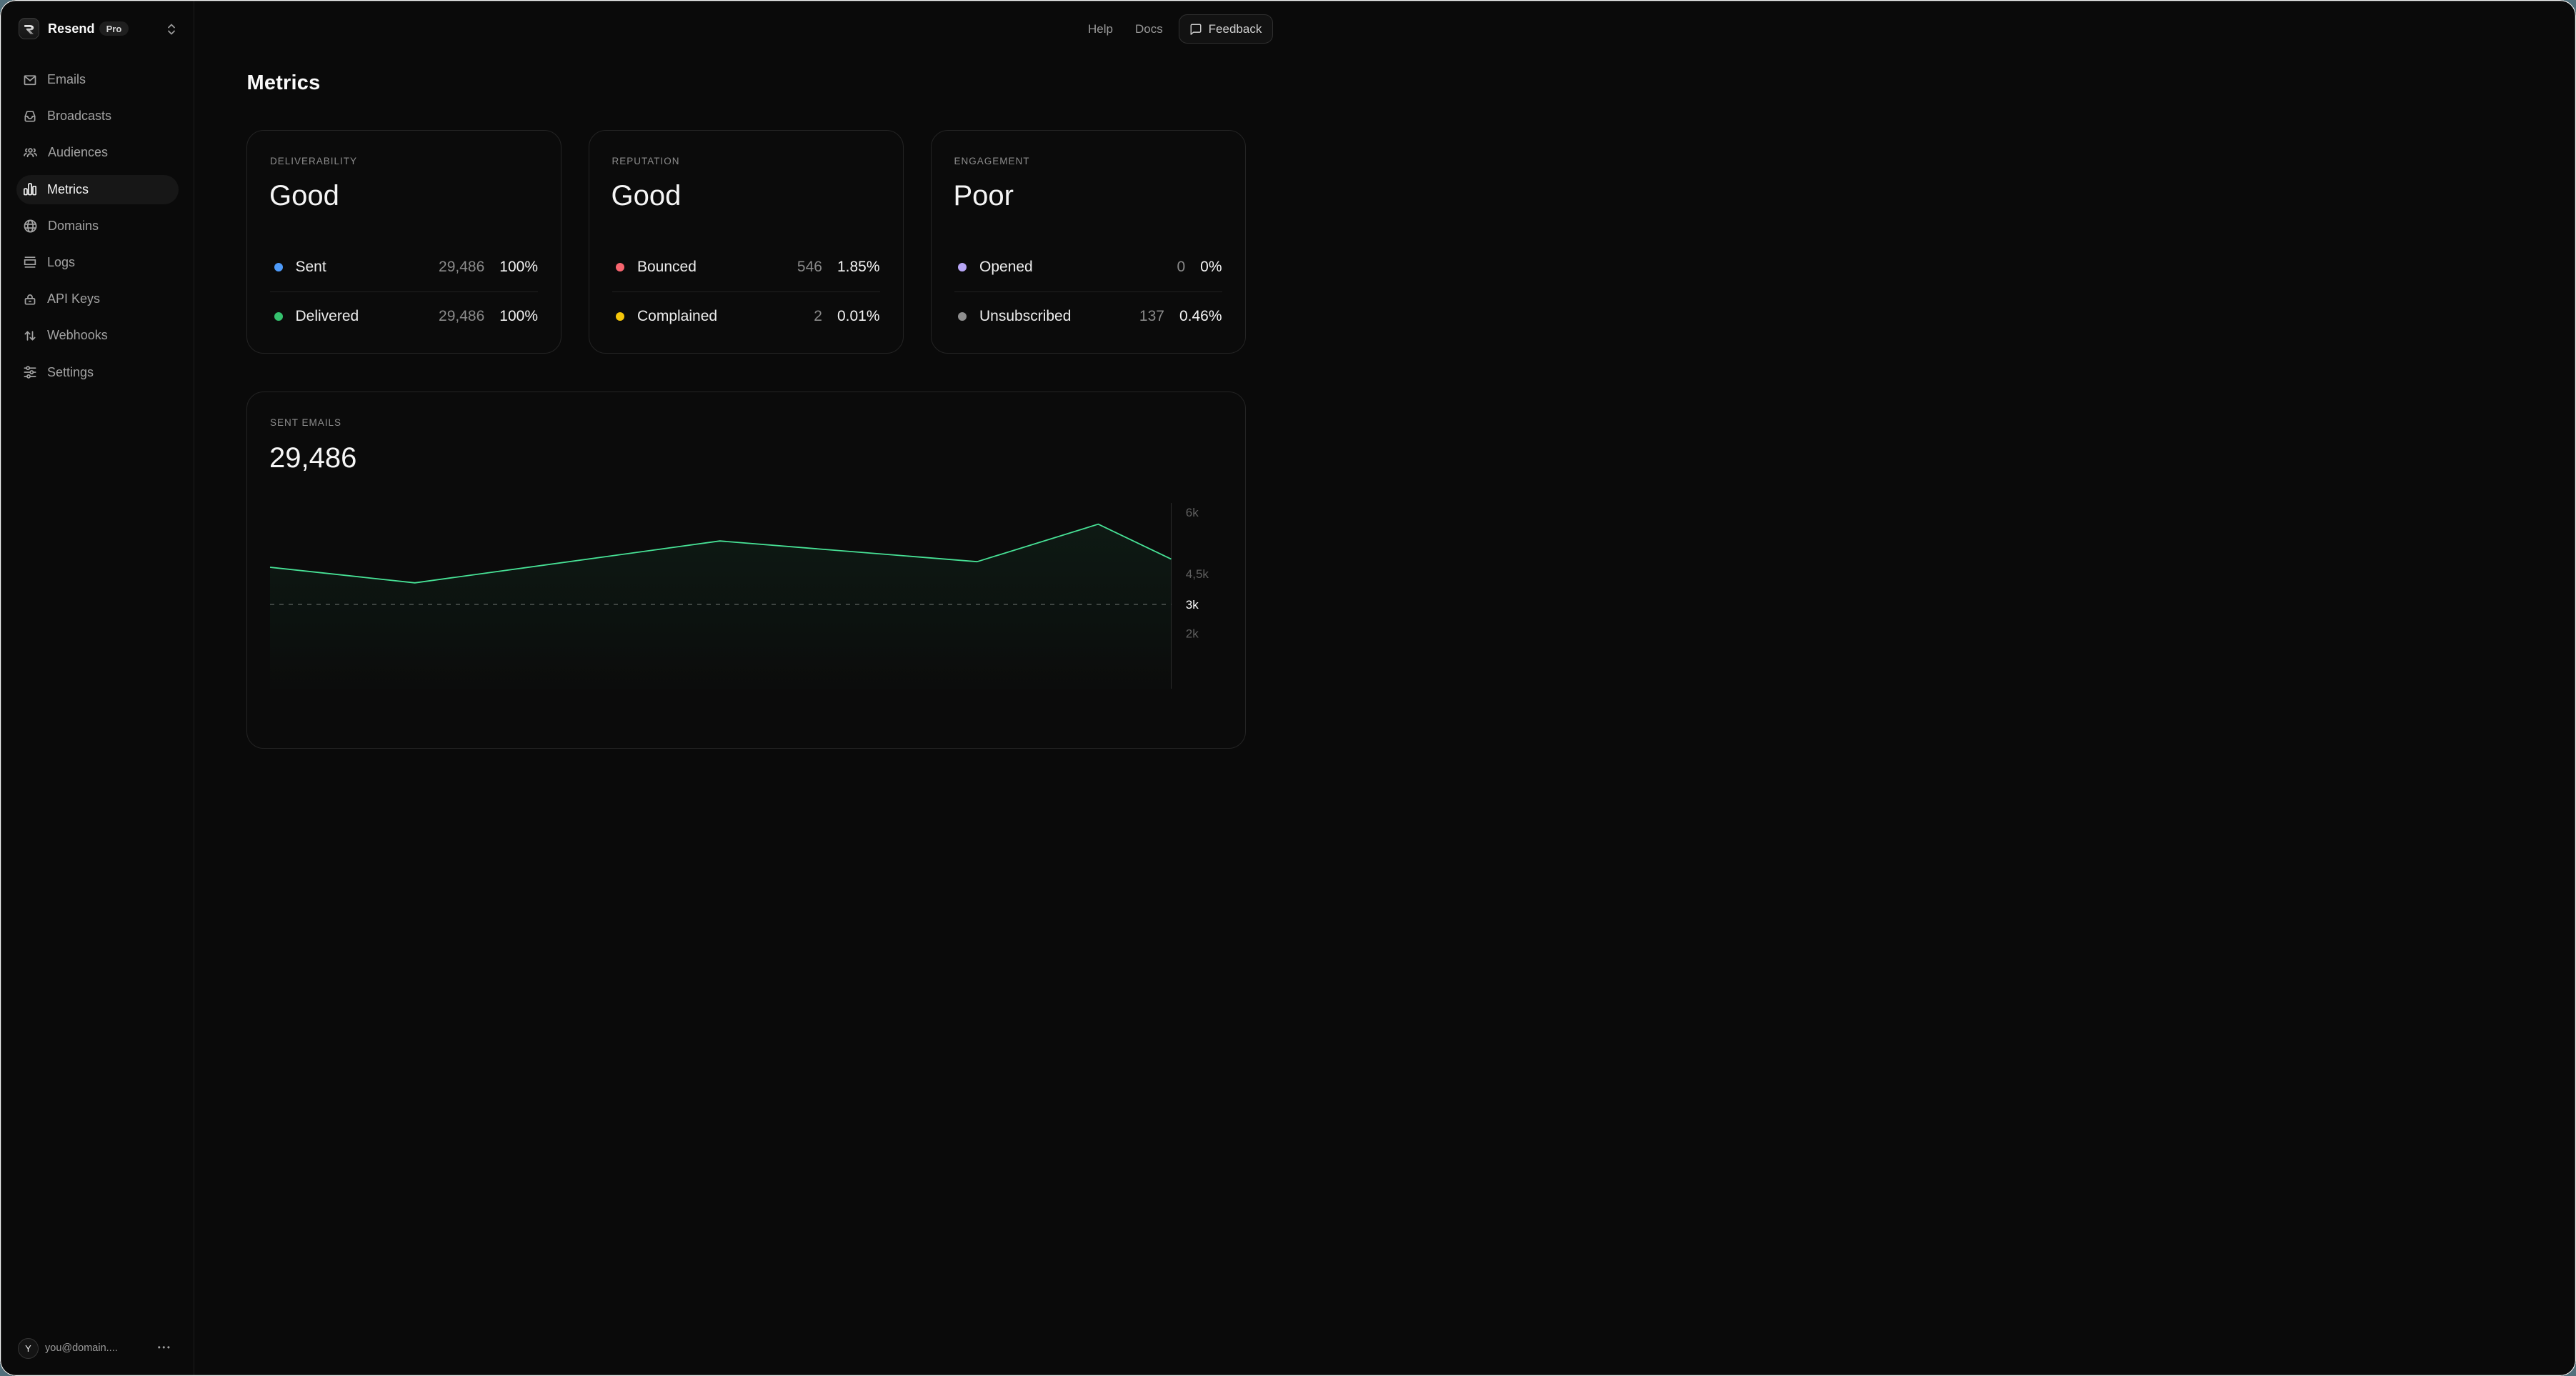  Describe the element at coordinates (1197, 574) in the screenshot. I see `svg-text: 4,5k` at that location.